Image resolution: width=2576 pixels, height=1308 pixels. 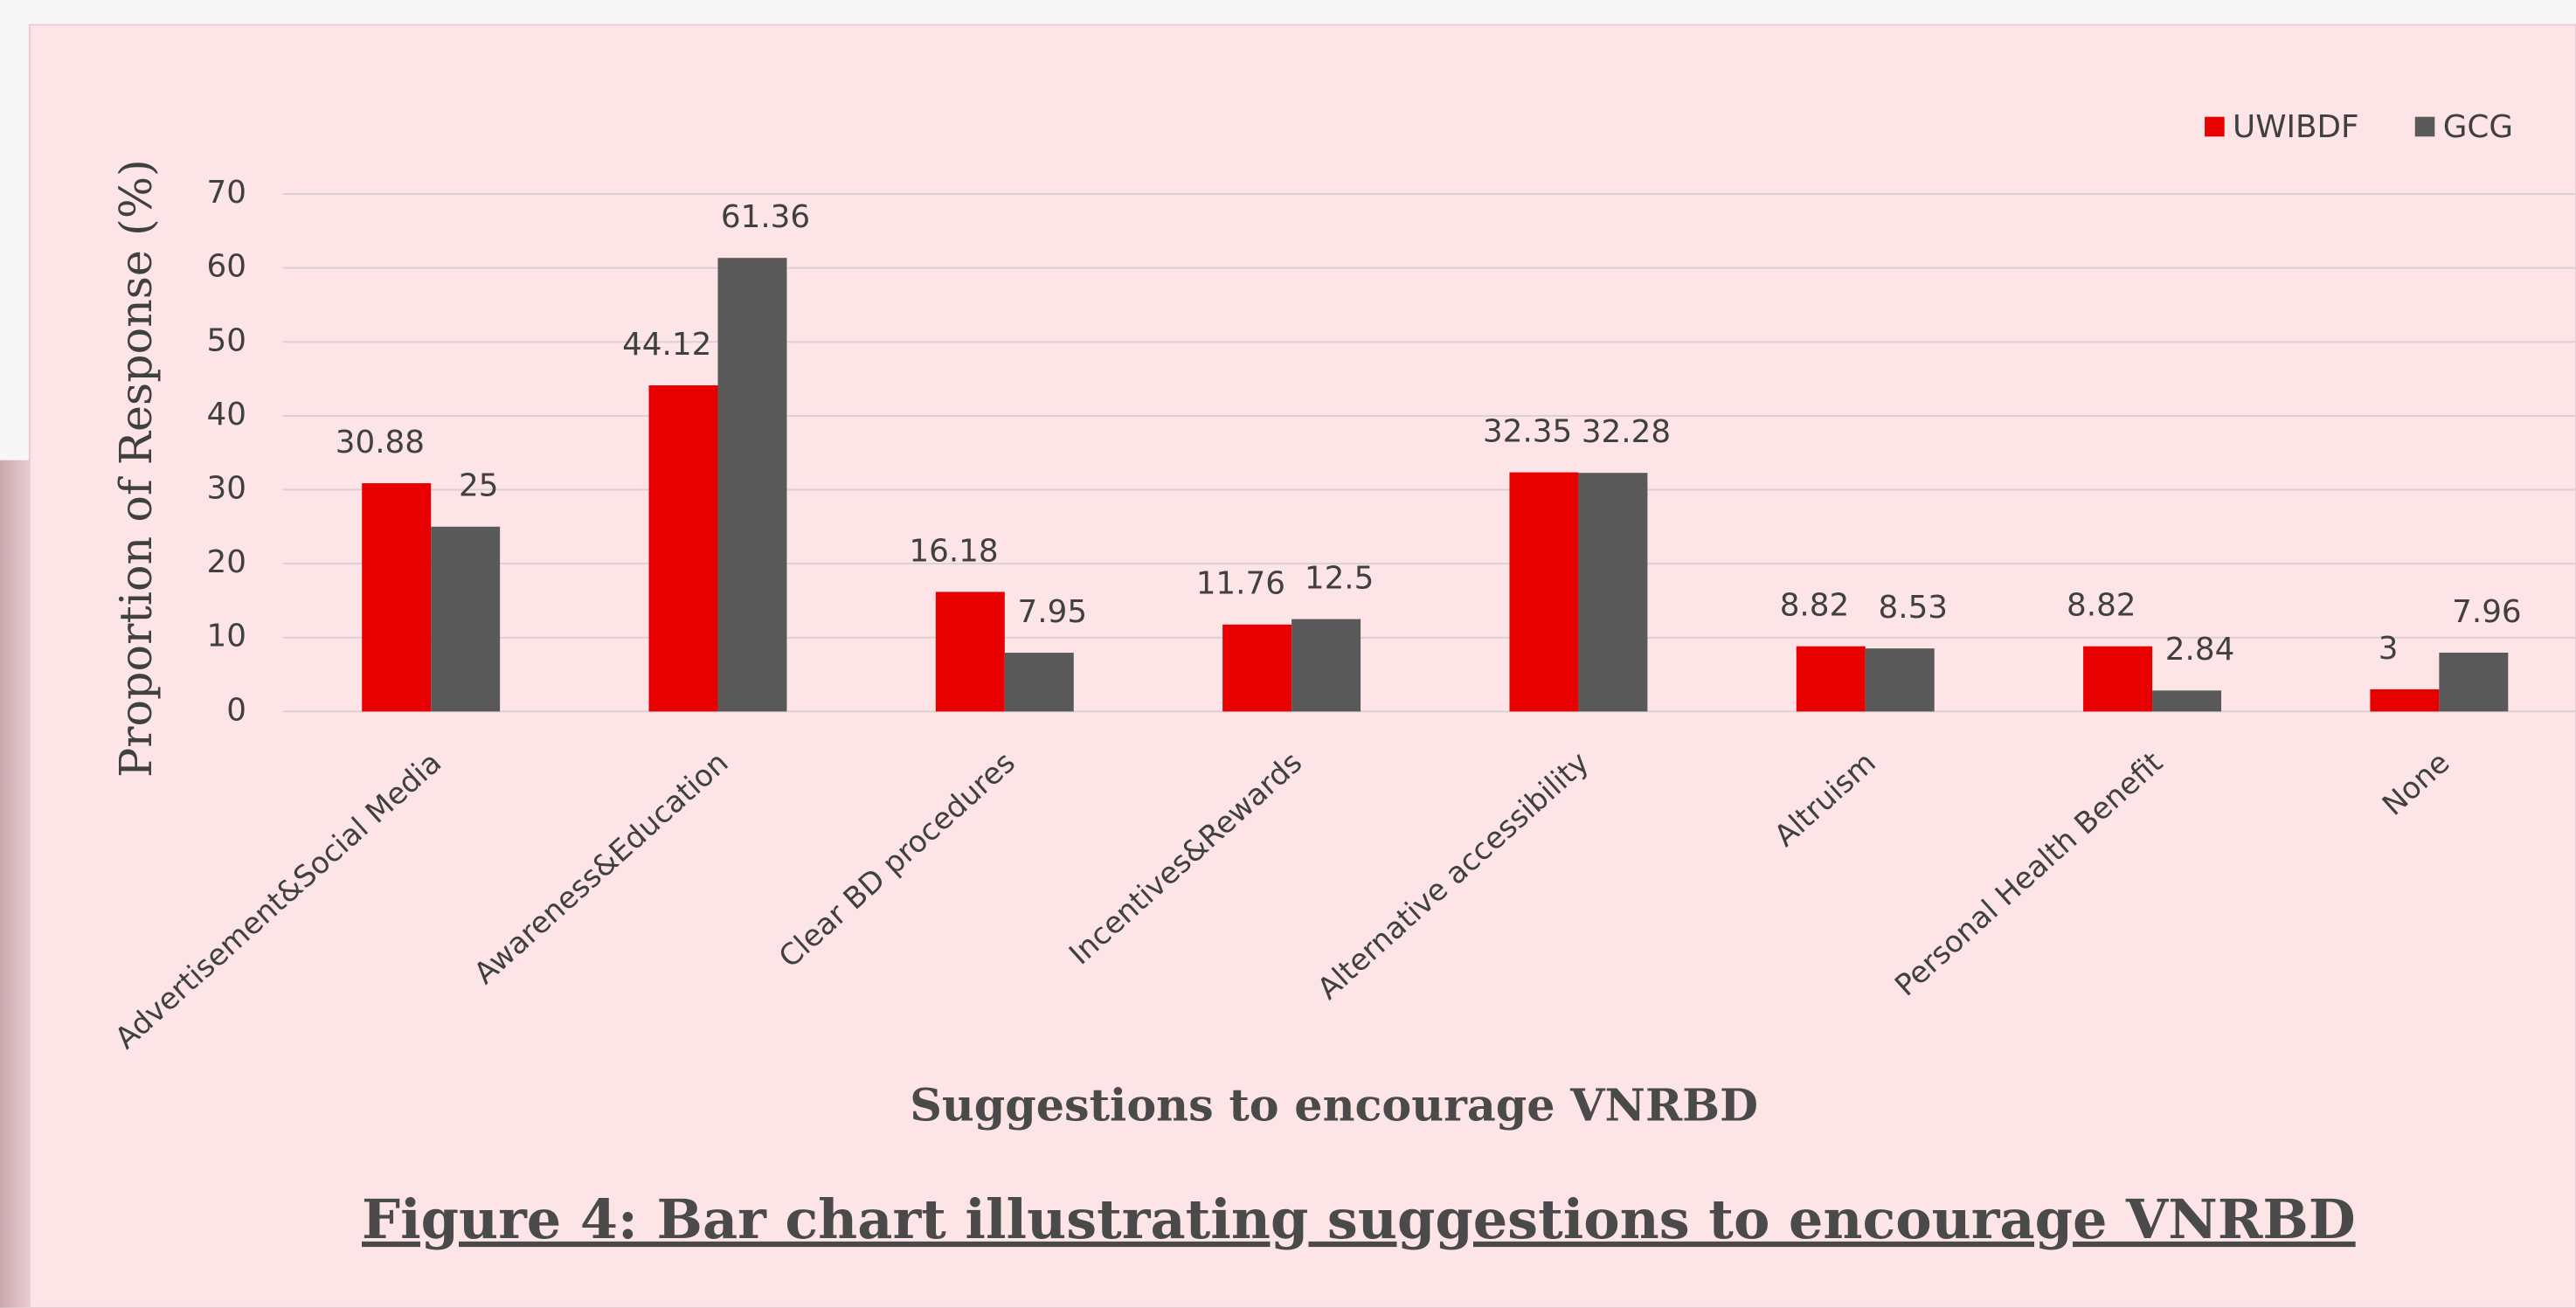 I want to click on y-tick-label: 70, so click(x=226, y=193).